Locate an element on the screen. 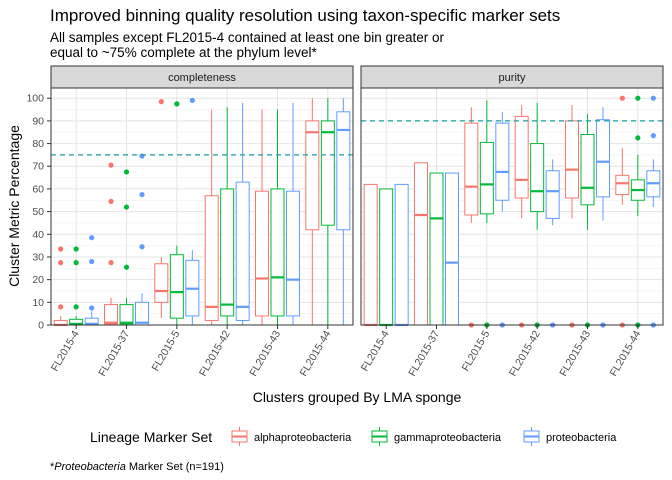 This screenshot has height=480, width=672. facet-strip-label: purity is located at coordinates (512, 78).